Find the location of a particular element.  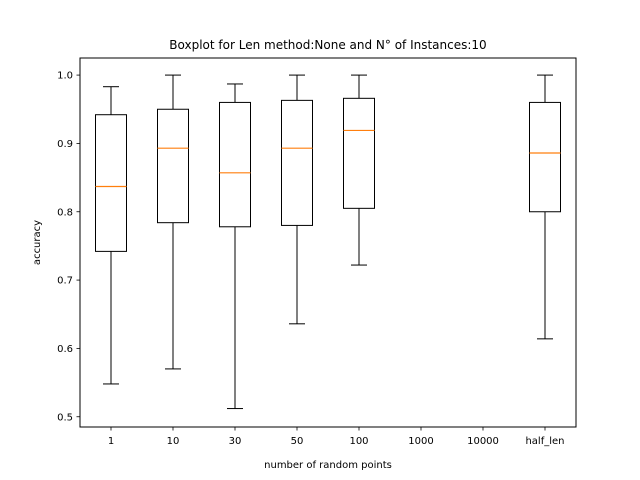

y-tick-label: 1.0 is located at coordinates (65, 76).